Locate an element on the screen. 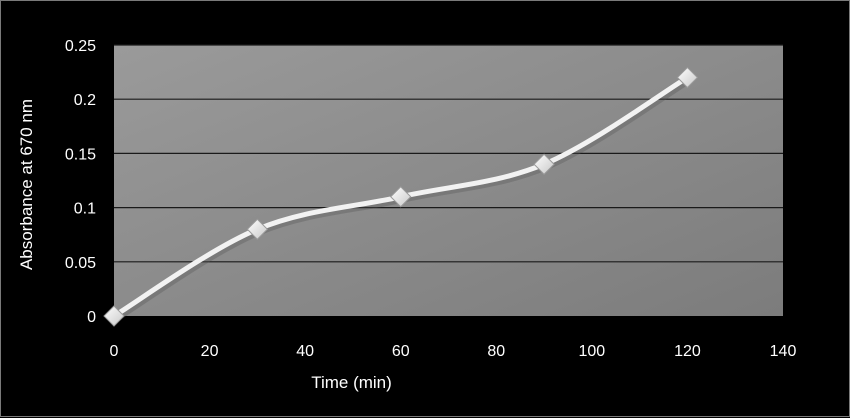 The width and height of the screenshot is (850, 418). y-tick-label: 0.15 is located at coordinates (80, 154).